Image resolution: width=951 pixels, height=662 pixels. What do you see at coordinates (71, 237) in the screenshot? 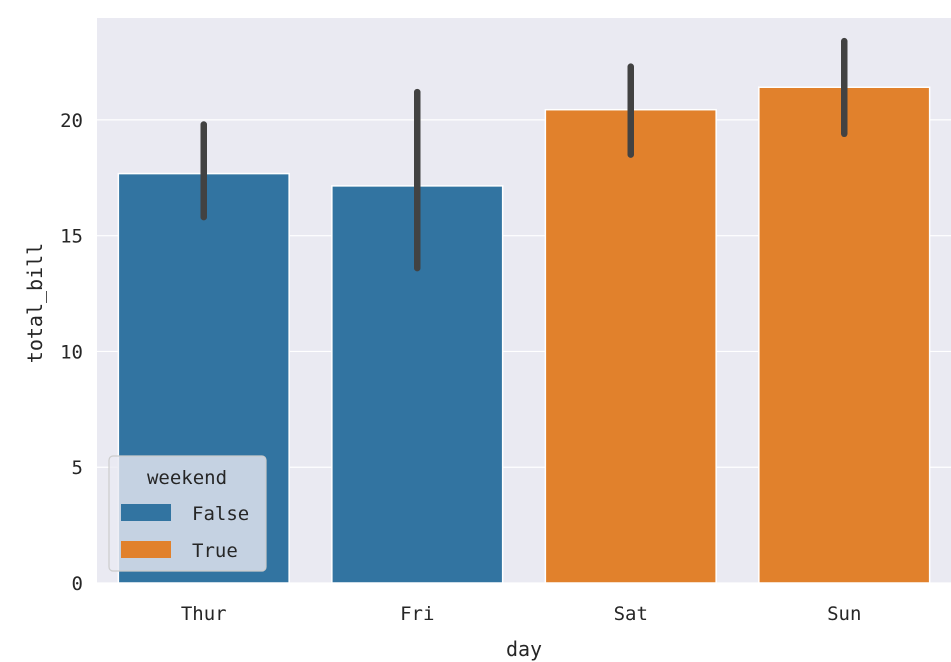
I see `y-tick-label-15: 15` at bounding box center [71, 237].